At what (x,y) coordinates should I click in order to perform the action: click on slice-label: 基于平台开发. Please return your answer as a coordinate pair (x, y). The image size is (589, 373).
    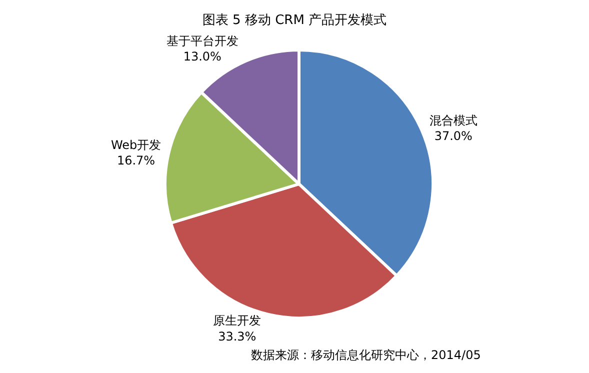
    Looking at the image, I should click on (202, 41).